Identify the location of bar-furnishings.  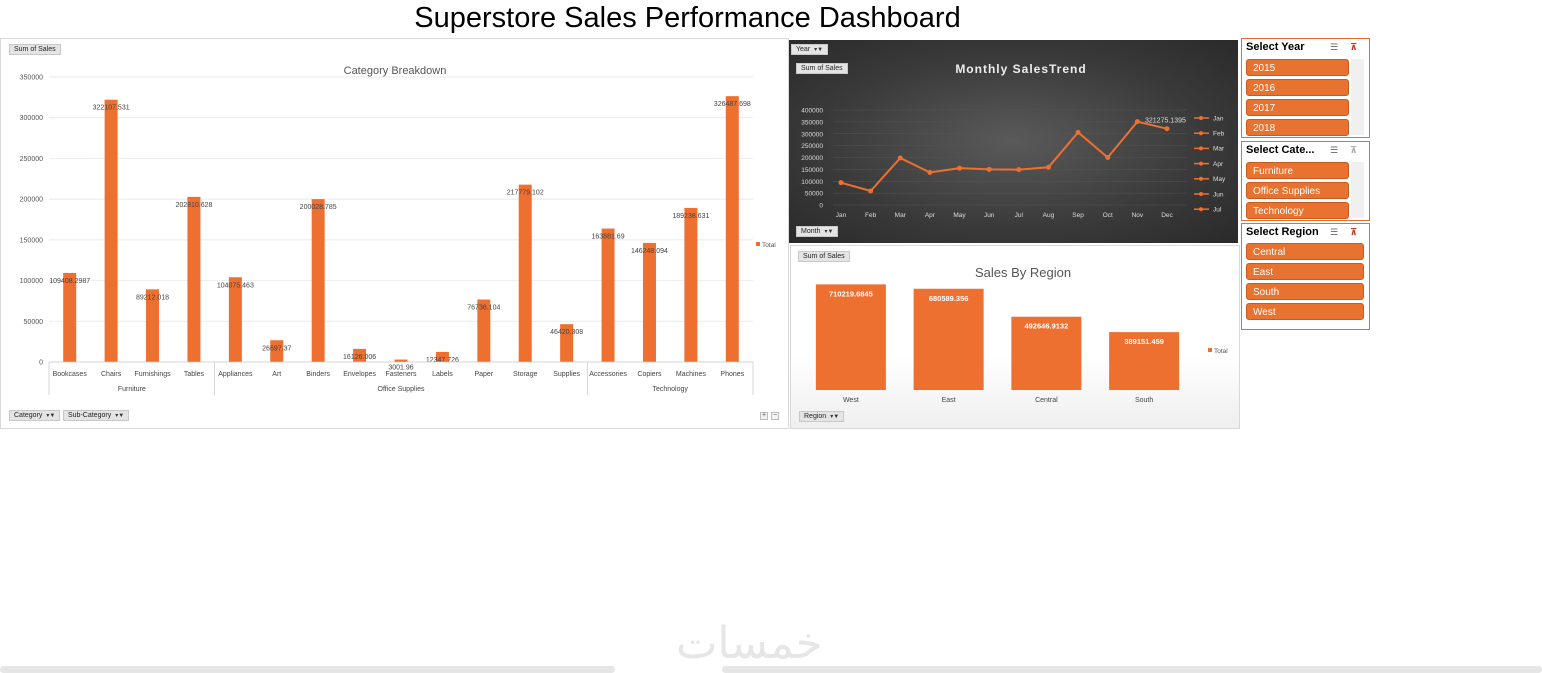
(153, 325).